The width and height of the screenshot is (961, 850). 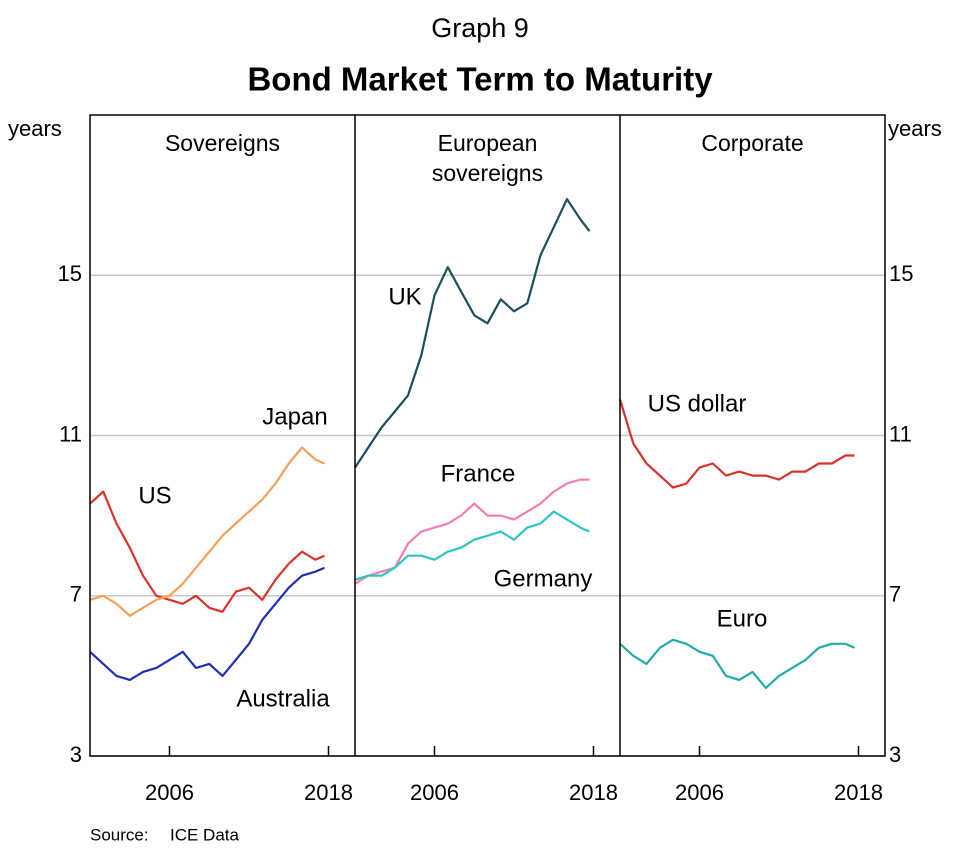 What do you see at coordinates (294, 416) in the screenshot?
I see `series-label: Japan` at bounding box center [294, 416].